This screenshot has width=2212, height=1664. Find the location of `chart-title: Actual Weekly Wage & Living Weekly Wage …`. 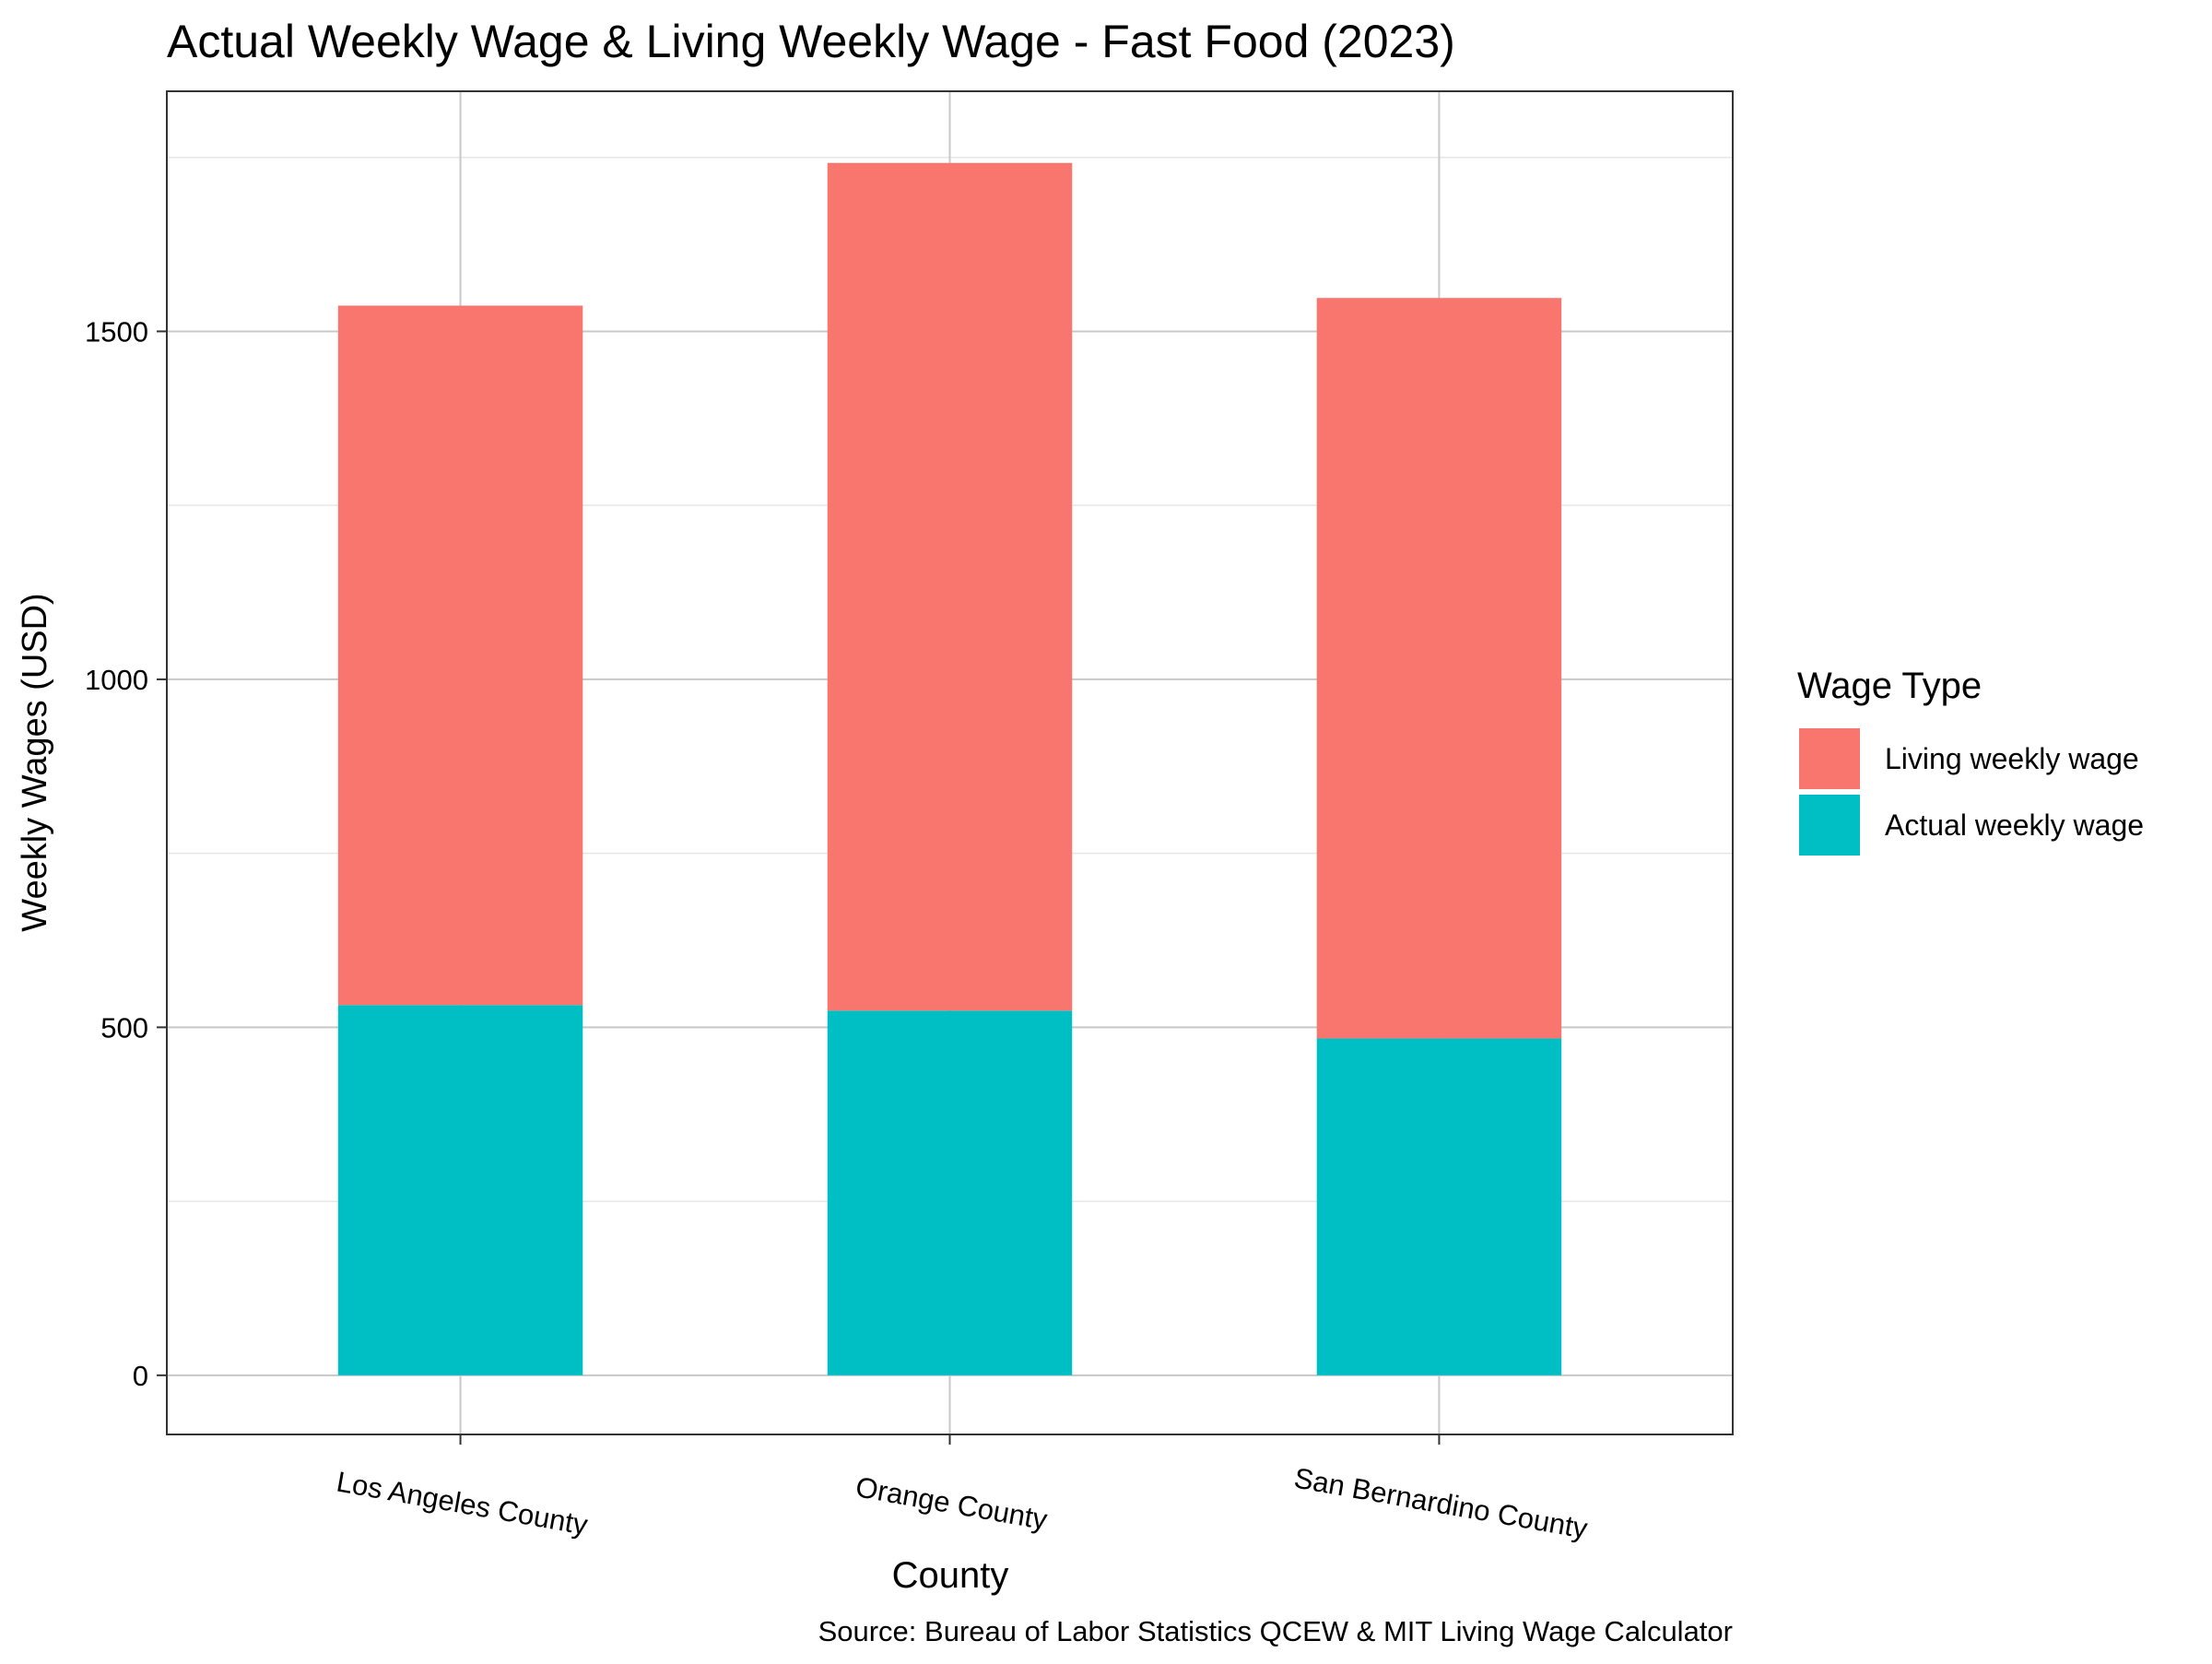

chart-title: Actual Weekly Wage & Living Weekly Wage … is located at coordinates (811, 41).